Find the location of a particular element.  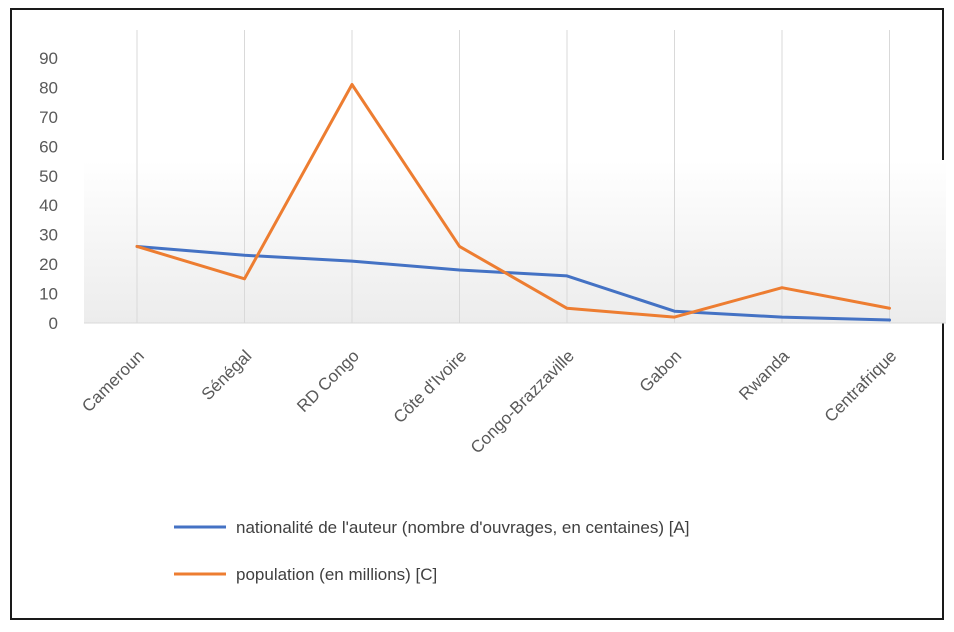

y-tick-label: 90 is located at coordinates (48, 58).